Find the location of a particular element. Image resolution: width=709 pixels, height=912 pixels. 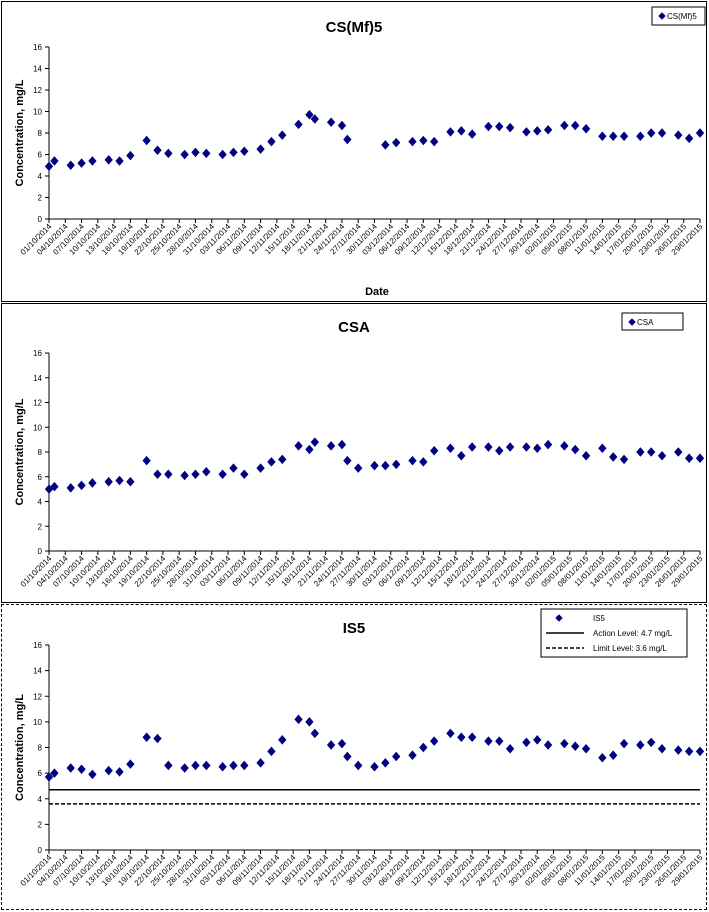

legend-label: Limit Level: 3.6 mg/L is located at coordinates (630, 648).